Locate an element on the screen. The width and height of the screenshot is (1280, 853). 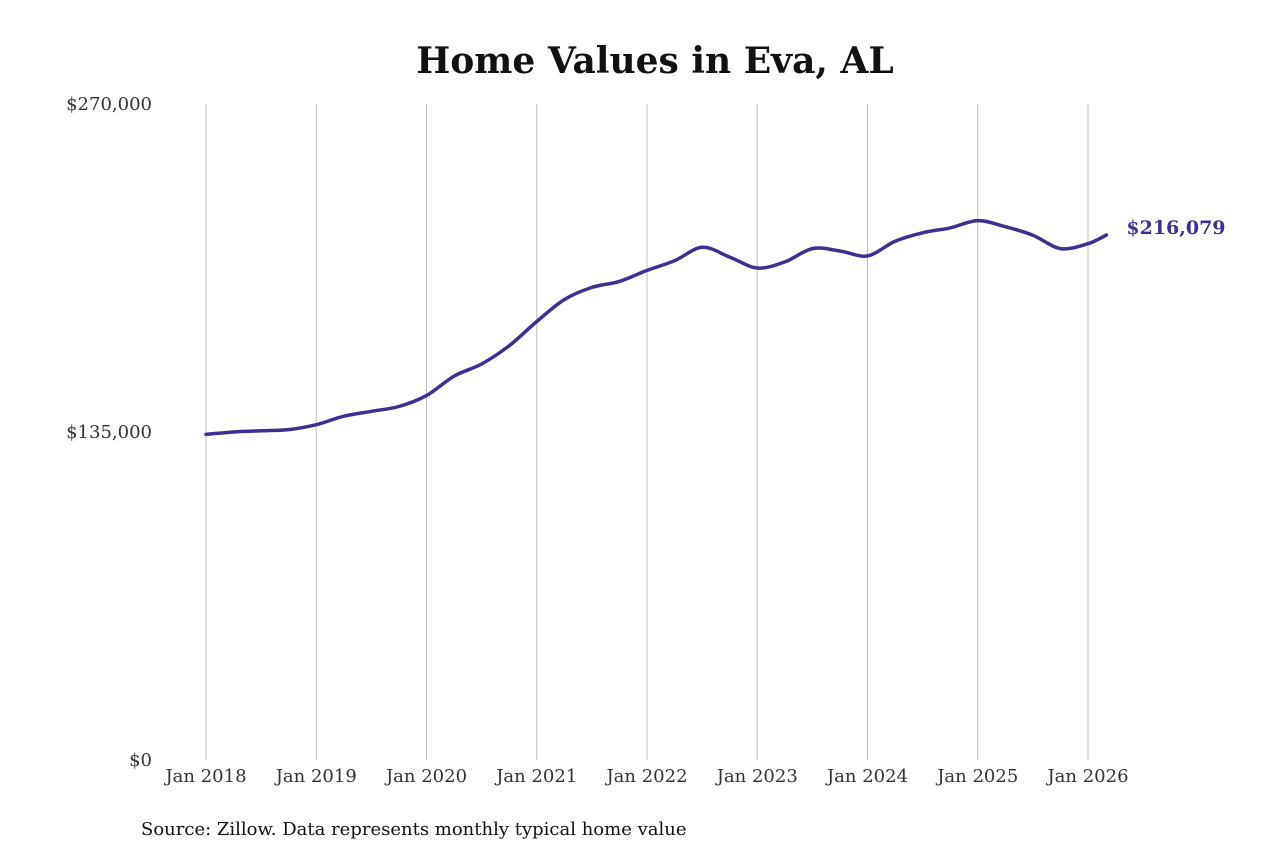
x-tick-label: Jan 2025 is located at coordinates (976, 776).